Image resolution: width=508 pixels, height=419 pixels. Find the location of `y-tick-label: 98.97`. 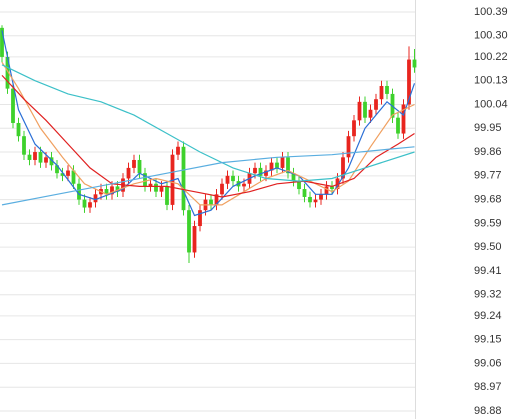

y-tick-label: 98.97 is located at coordinates (488, 387).